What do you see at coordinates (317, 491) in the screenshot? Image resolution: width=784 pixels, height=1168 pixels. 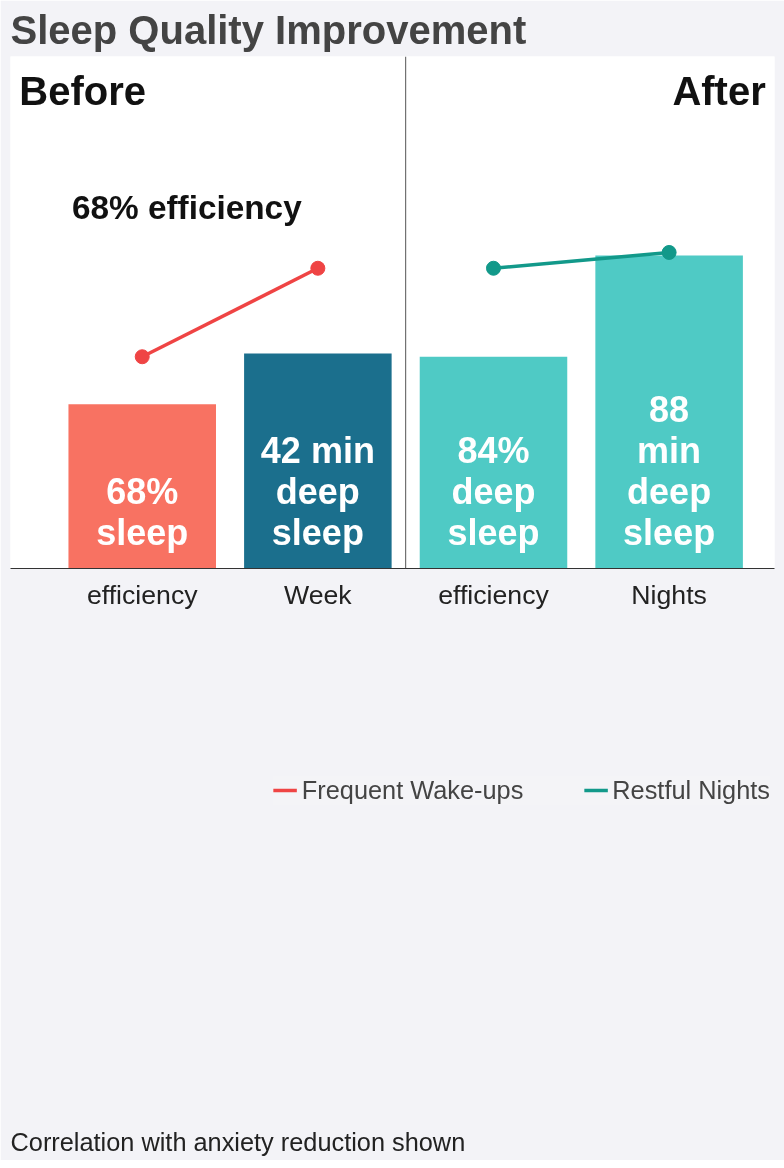 I see `annotation: 42 min deep sleep` at bounding box center [317, 491].